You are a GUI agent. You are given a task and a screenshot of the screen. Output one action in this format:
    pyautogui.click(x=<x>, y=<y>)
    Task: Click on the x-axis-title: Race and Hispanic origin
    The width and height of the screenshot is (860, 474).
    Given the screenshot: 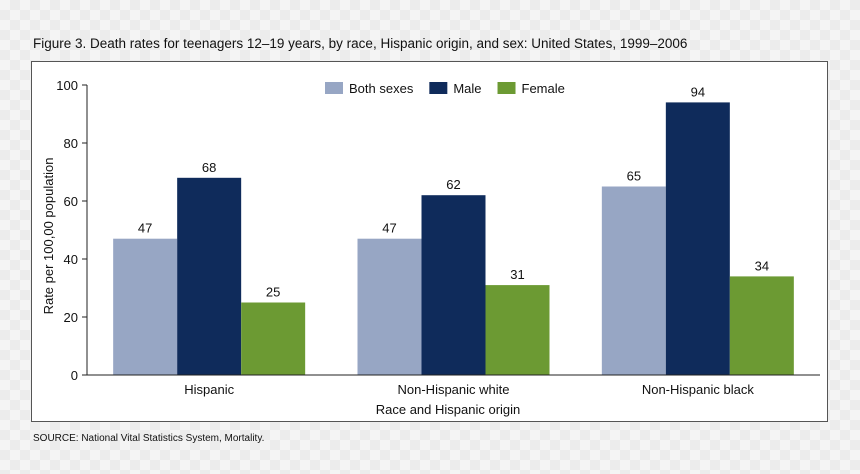 What is the action you would take?
    pyautogui.click(x=448, y=409)
    